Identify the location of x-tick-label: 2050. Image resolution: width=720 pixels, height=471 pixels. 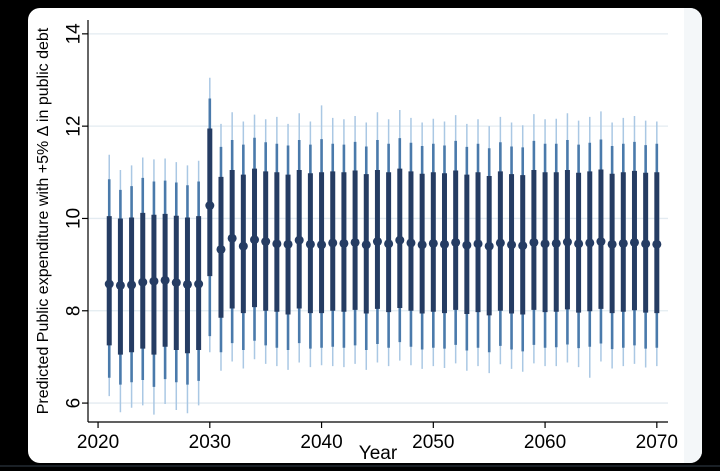
(433, 442).